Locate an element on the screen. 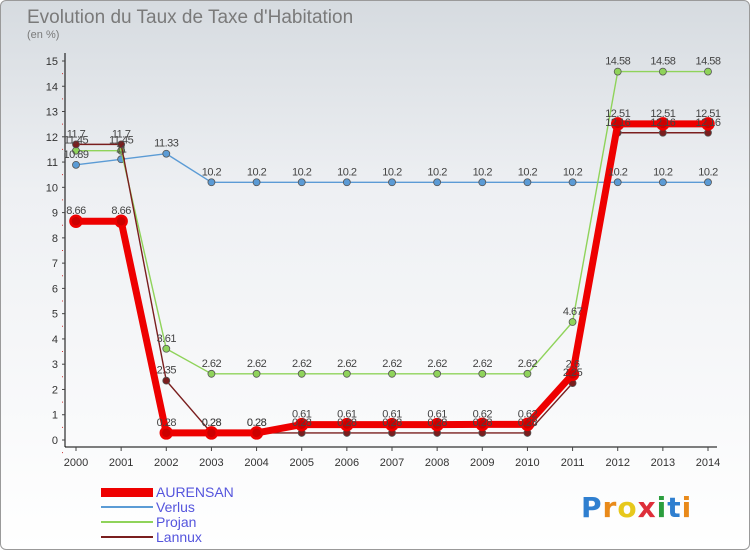  chart-subtitle: (en %) is located at coordinates (43, 35).